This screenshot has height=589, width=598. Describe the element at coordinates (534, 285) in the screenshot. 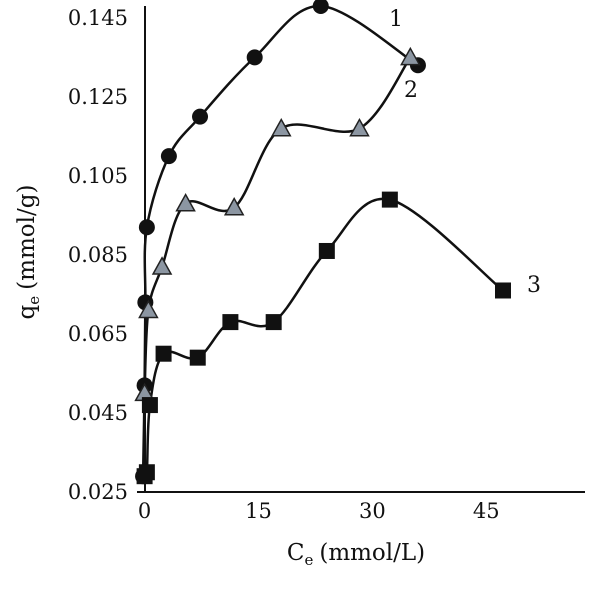

I see `series-label-3: 3` at that location.